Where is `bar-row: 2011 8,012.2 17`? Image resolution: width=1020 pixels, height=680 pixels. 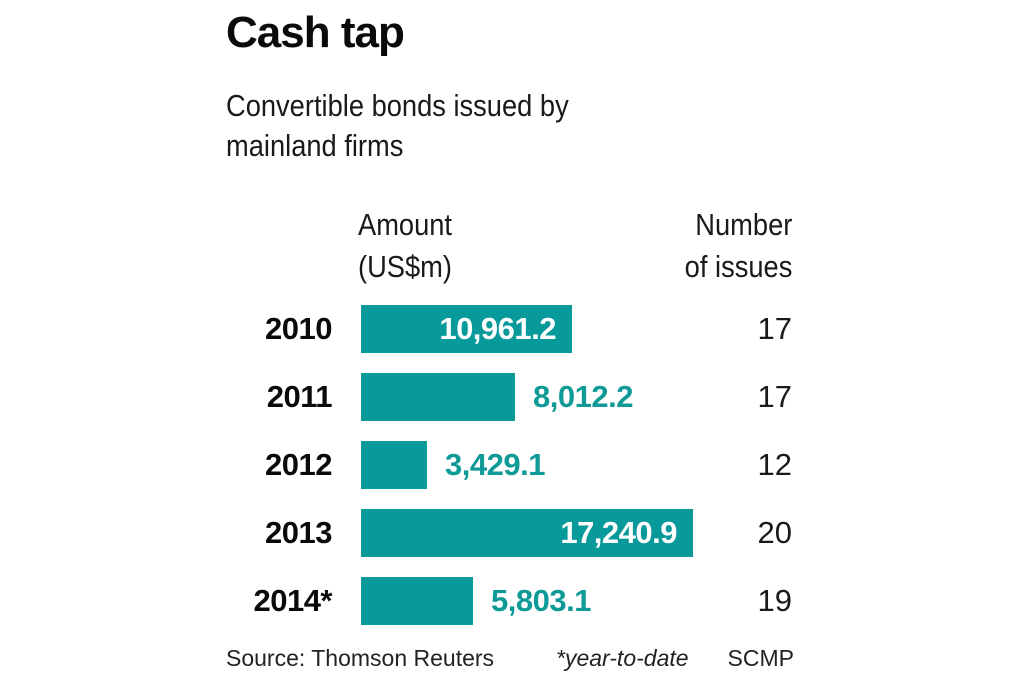
bar-row: 2011 8,012.2 17 is located at coordinates (510, 397).